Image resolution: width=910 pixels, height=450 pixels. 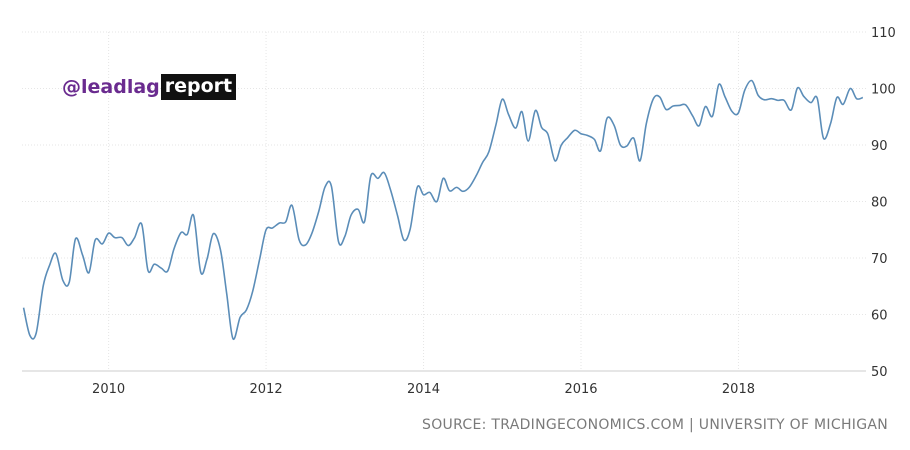 I want to click on x-tick-label: 2012, so click(x=266, y=389).